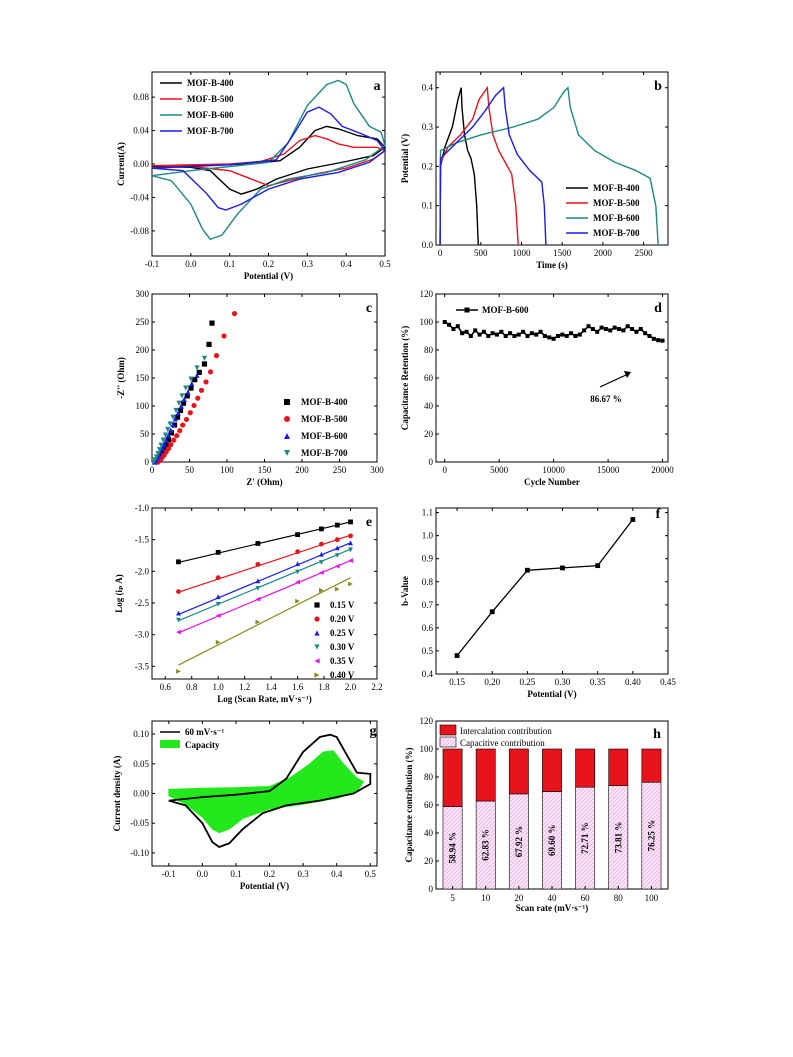  I want to click on x-tick-label: 0.6, so click(166, 687).